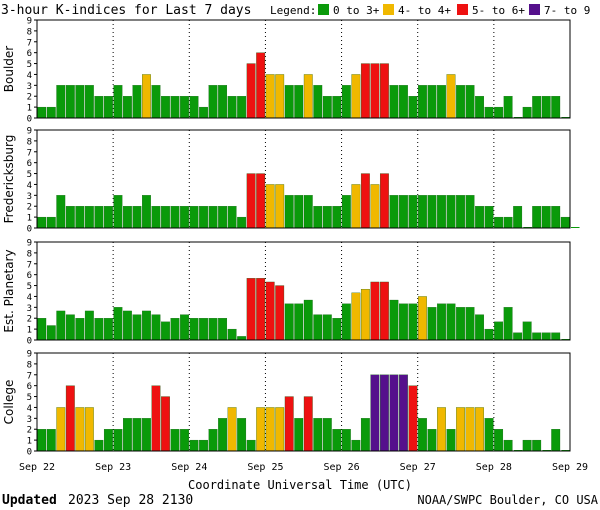 Image resolution: width=600 pixels, height=510 pixels. Describe the element at coordinates (29, 365) in the screenshot. I see `y-tick-label: 8` at that location.